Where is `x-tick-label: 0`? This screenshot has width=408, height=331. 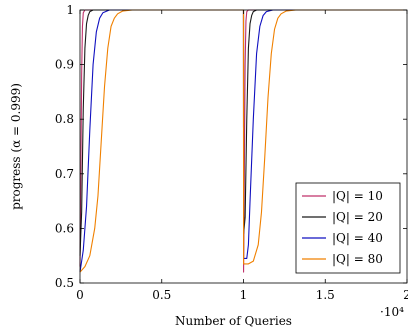
x-tick-label: 0 is located at coordinates (80, 295).